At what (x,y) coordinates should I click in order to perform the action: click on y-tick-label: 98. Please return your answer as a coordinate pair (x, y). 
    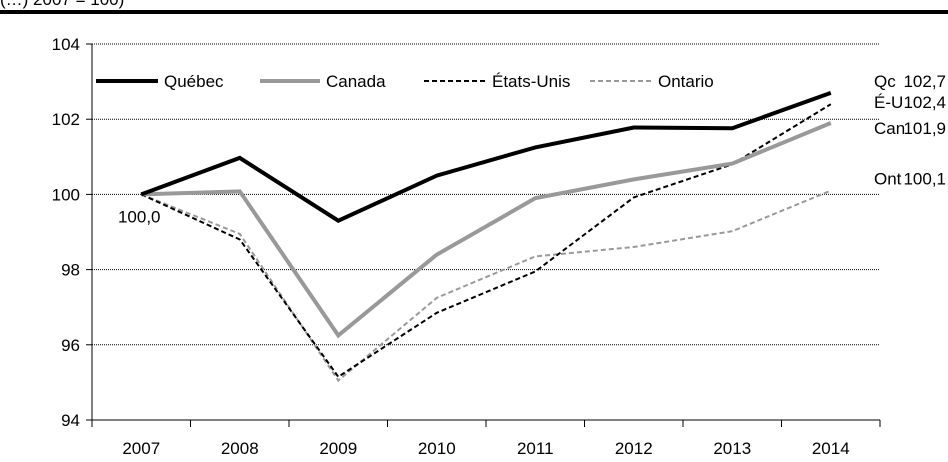
    Looking at the image, I should click on (70, 270).